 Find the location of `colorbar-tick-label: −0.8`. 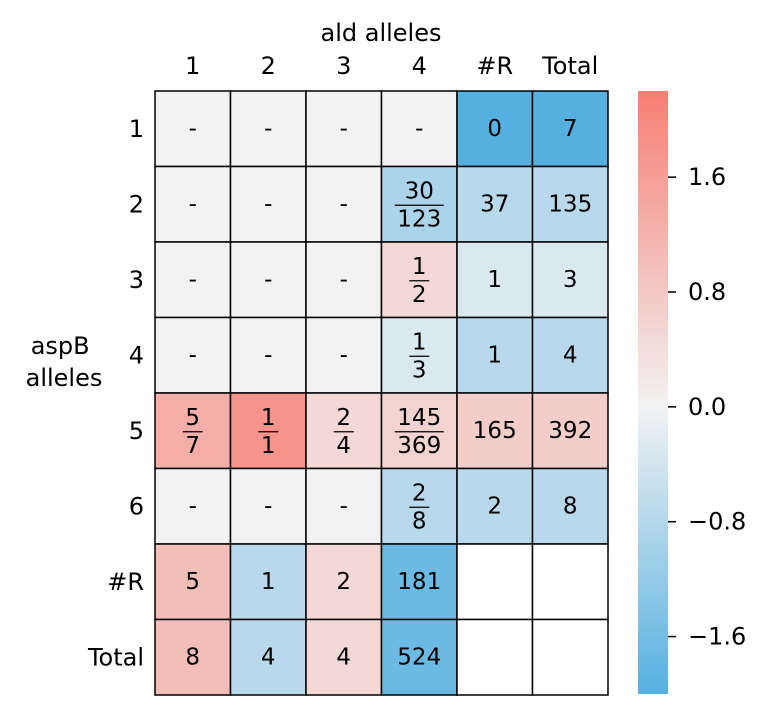

colorbar-tick-label: −0.8 is located at coordinates (717, 522).